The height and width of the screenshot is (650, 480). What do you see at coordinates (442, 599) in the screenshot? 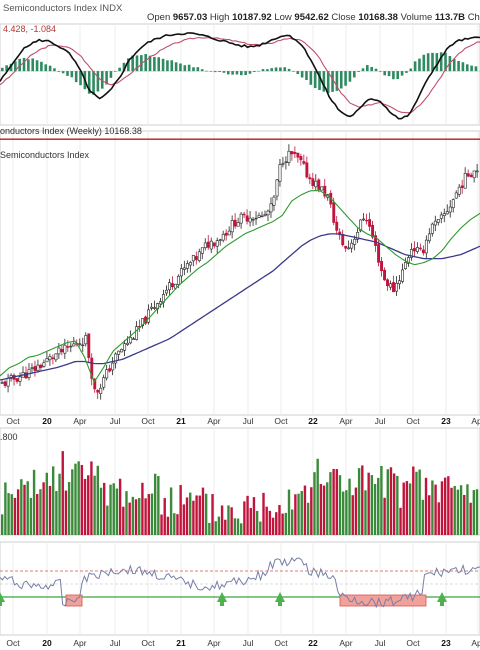
I see `buy-signal-arrow-icon` at bounding box center [442, 599].